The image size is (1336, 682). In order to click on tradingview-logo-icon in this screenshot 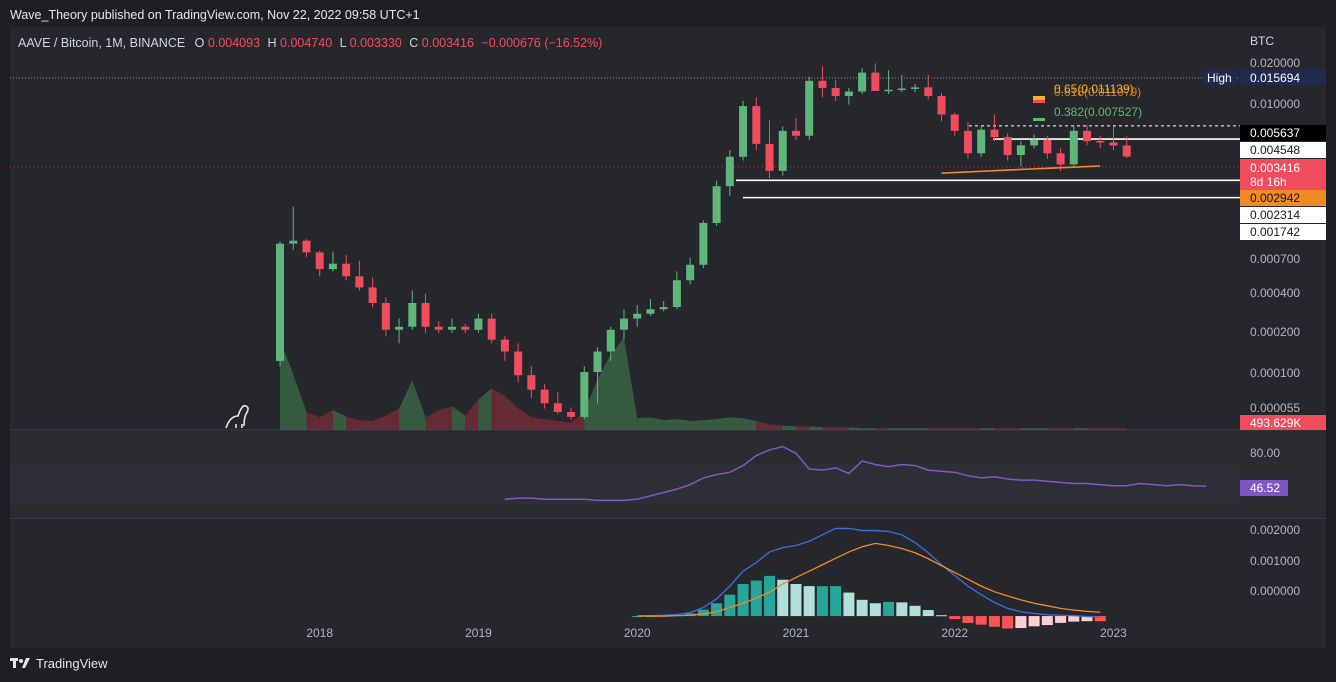, I will do `click(20, 662)`.